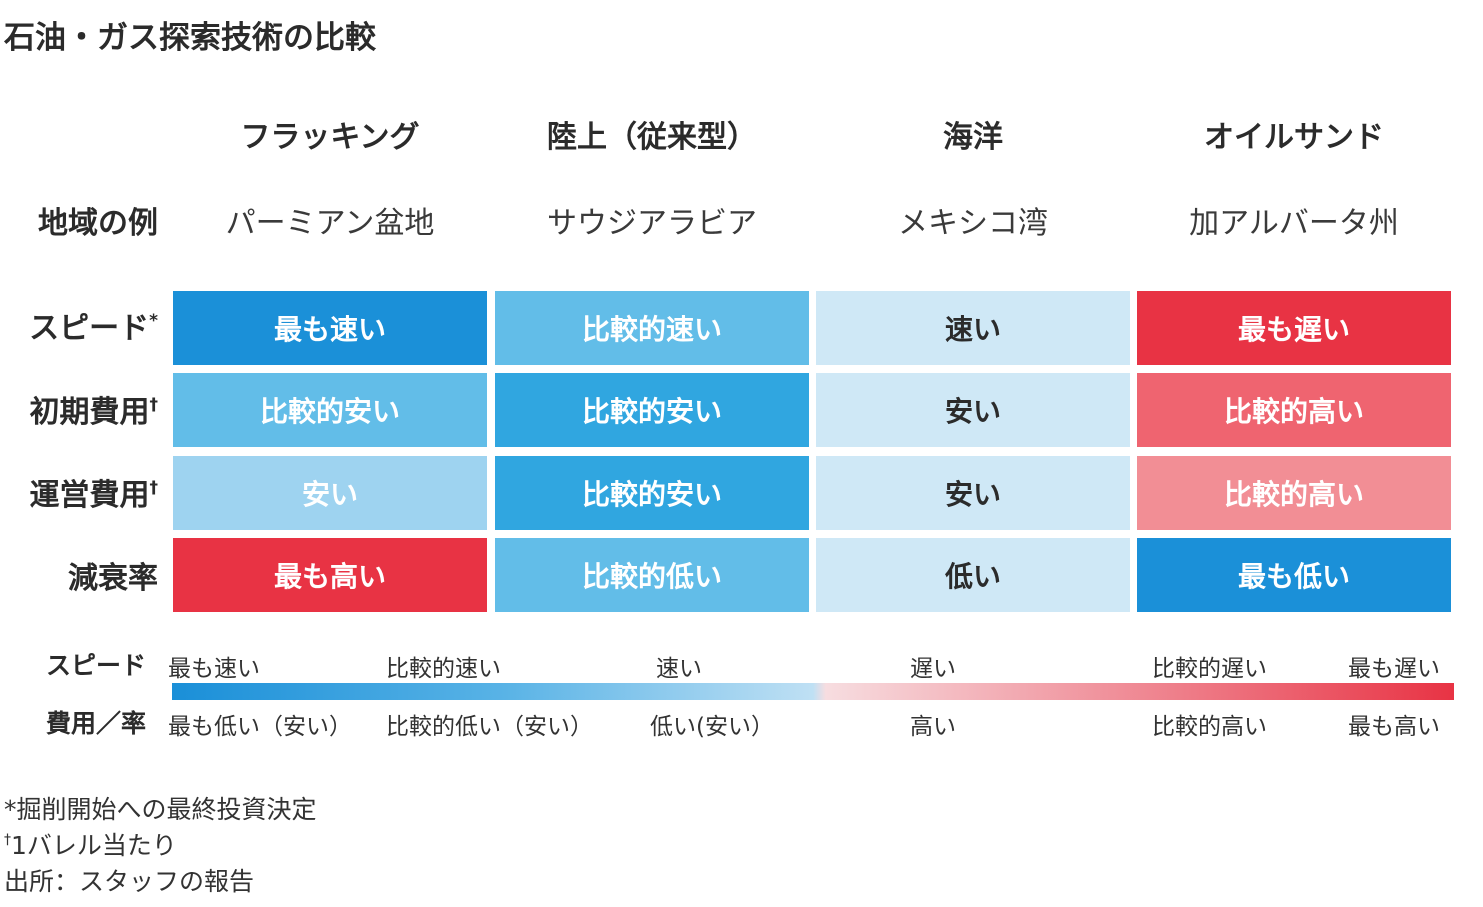 The height and width of the screenshot is (907, 1483). I want to click on legend-speed-tick: 比較的遅い, so click(1209, 669).